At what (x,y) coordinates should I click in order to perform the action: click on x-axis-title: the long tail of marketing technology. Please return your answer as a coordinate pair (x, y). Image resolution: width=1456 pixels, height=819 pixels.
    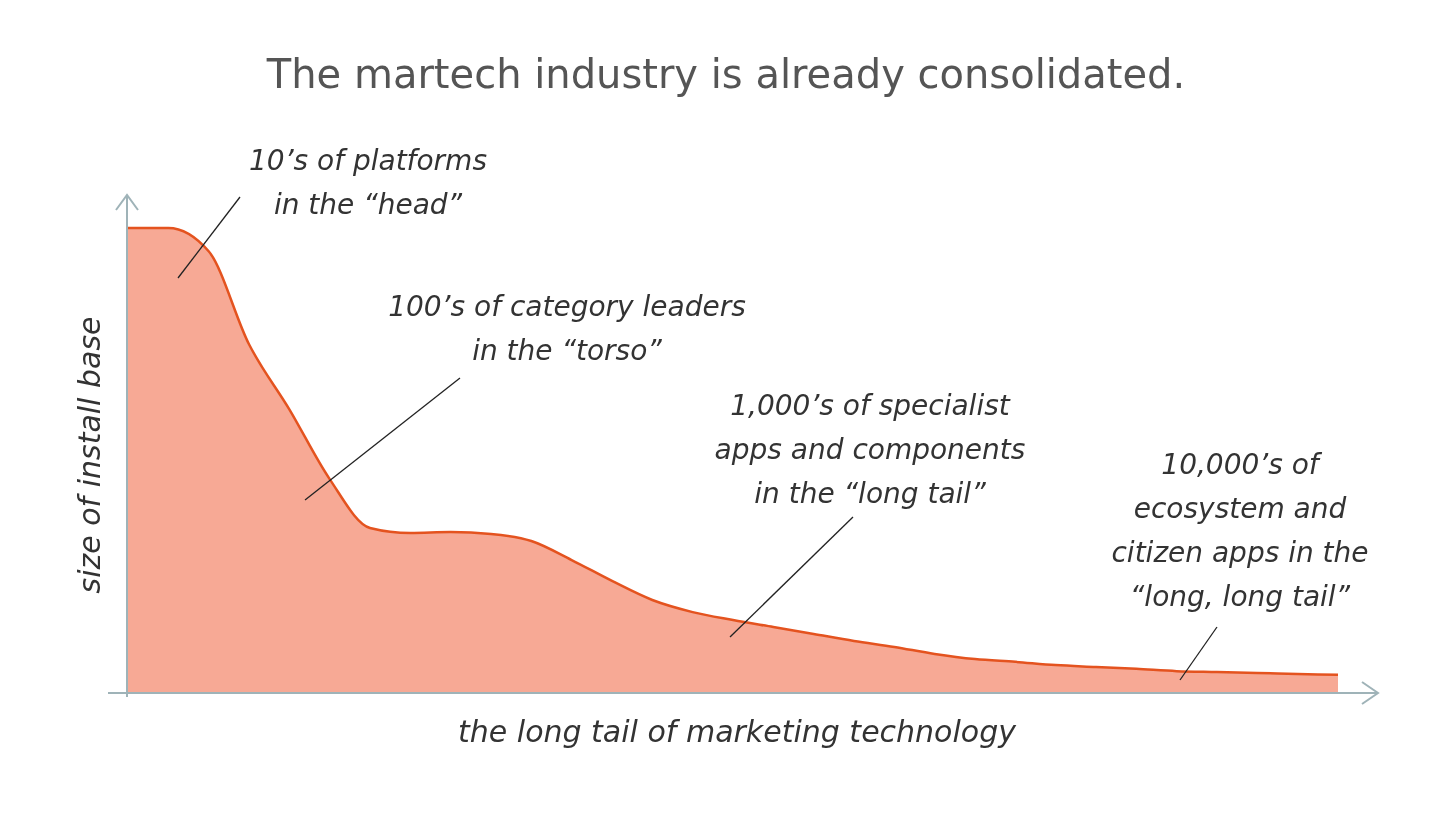
    Looking at the image, I should click on (738, 731).